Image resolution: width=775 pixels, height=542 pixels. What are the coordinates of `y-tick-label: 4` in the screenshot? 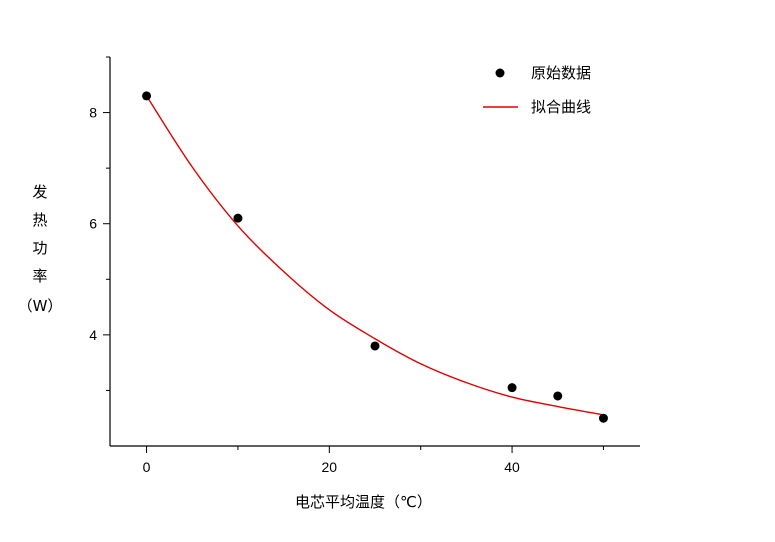 It's located at (93, 335).